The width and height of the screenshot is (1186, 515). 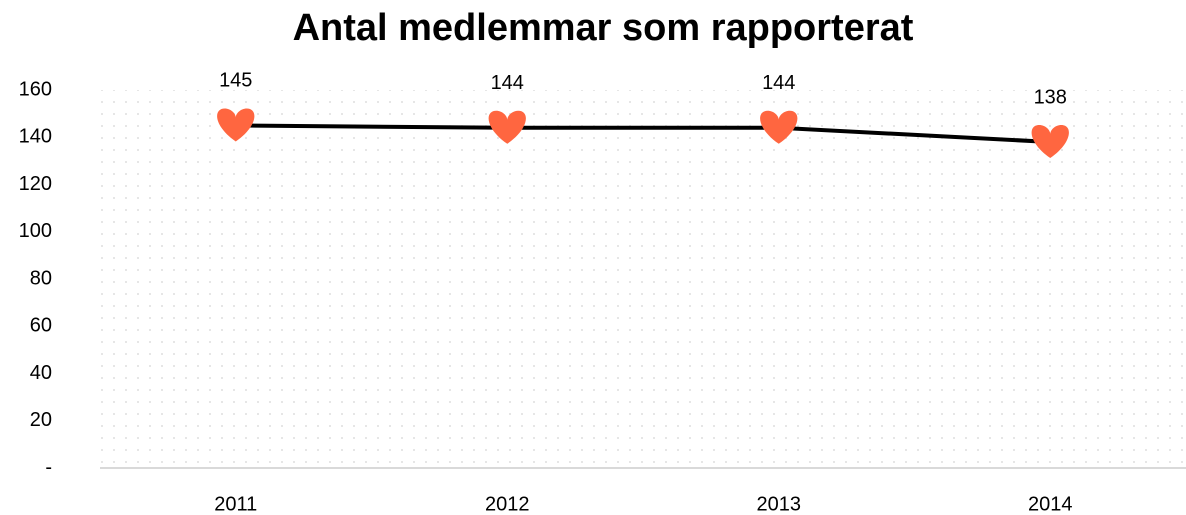 What do you see at coordinates (643, 133) in the screenshot?
I see `line` at bounding box center [643, 133].